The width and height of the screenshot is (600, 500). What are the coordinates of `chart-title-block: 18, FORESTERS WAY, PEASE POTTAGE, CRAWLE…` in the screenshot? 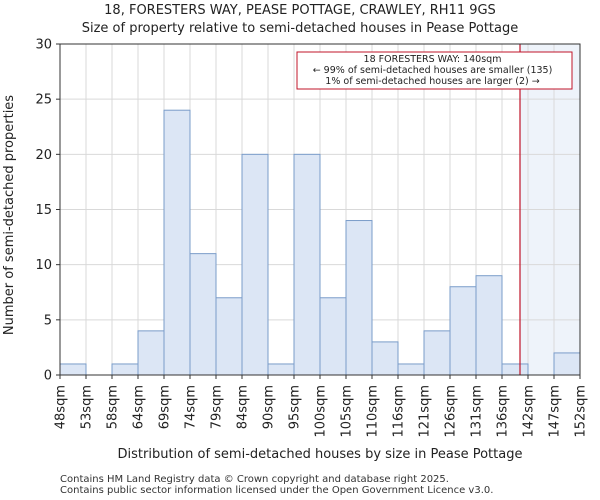 It's located at (300, 20).